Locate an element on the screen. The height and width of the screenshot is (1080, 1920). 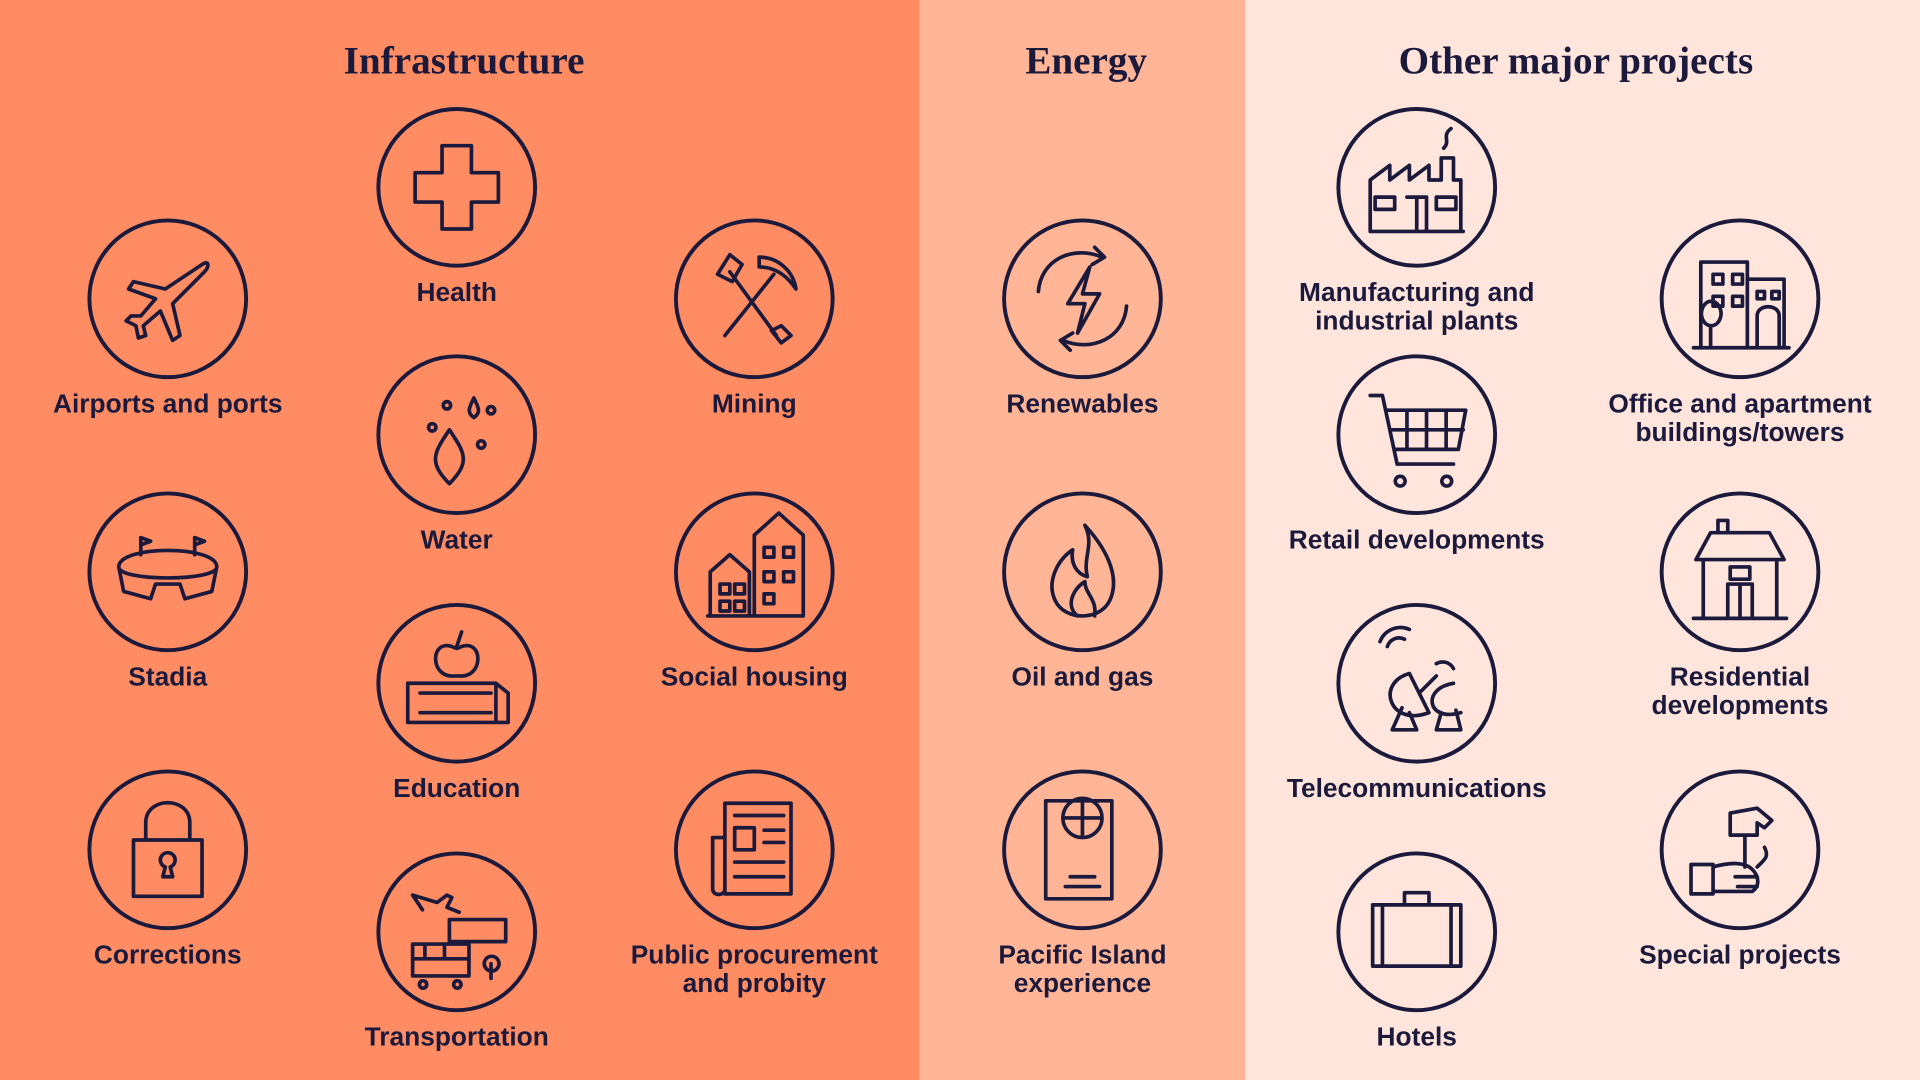
sector-label: Water is located at coordinates (457, 540).